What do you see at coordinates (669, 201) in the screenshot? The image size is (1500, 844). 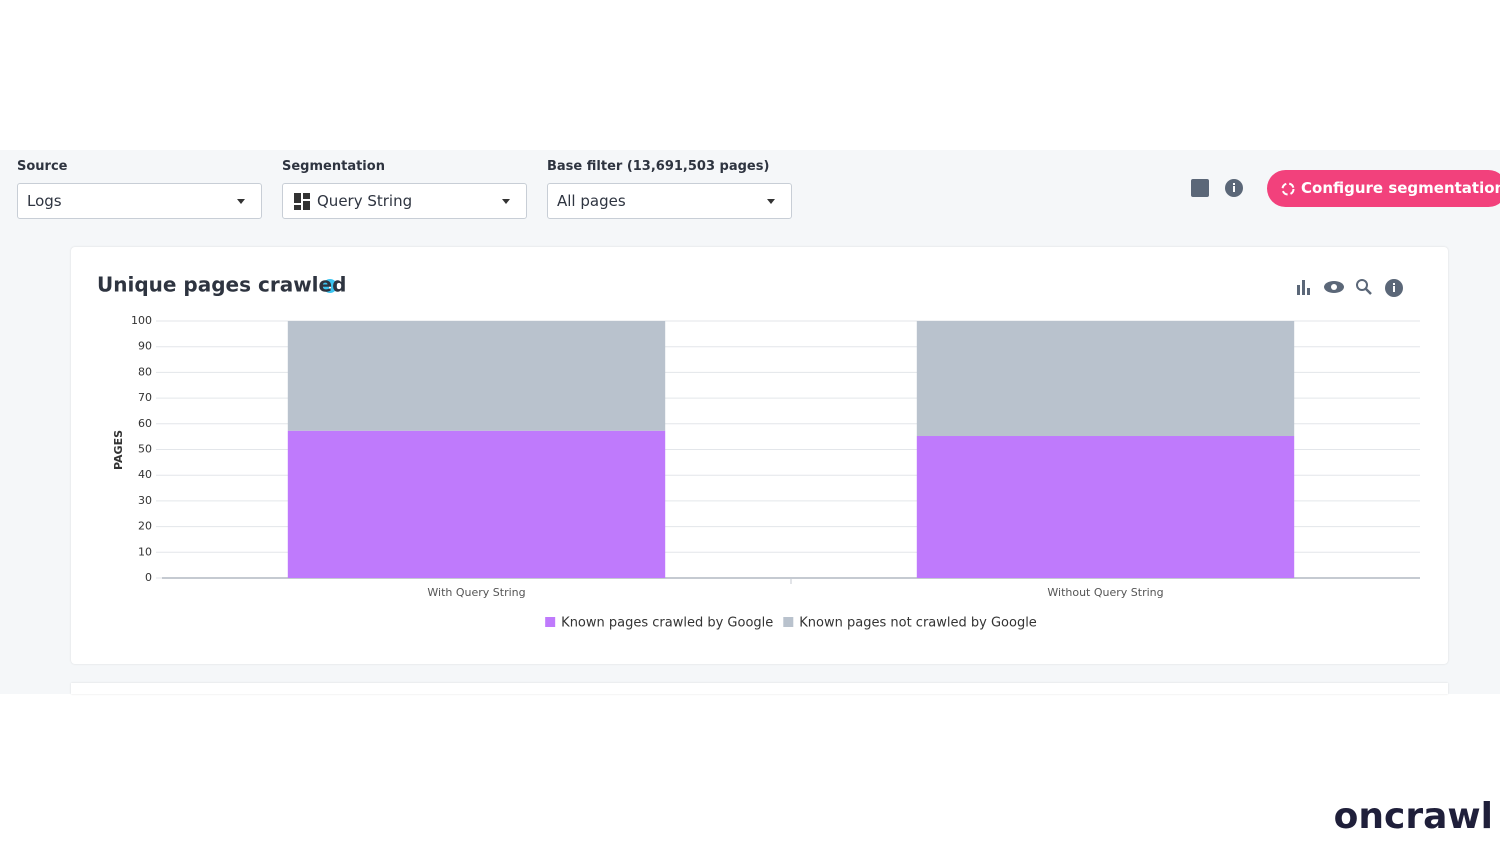 I see `base-filter-dropdown: All pages` at bounding box center [669, 201].